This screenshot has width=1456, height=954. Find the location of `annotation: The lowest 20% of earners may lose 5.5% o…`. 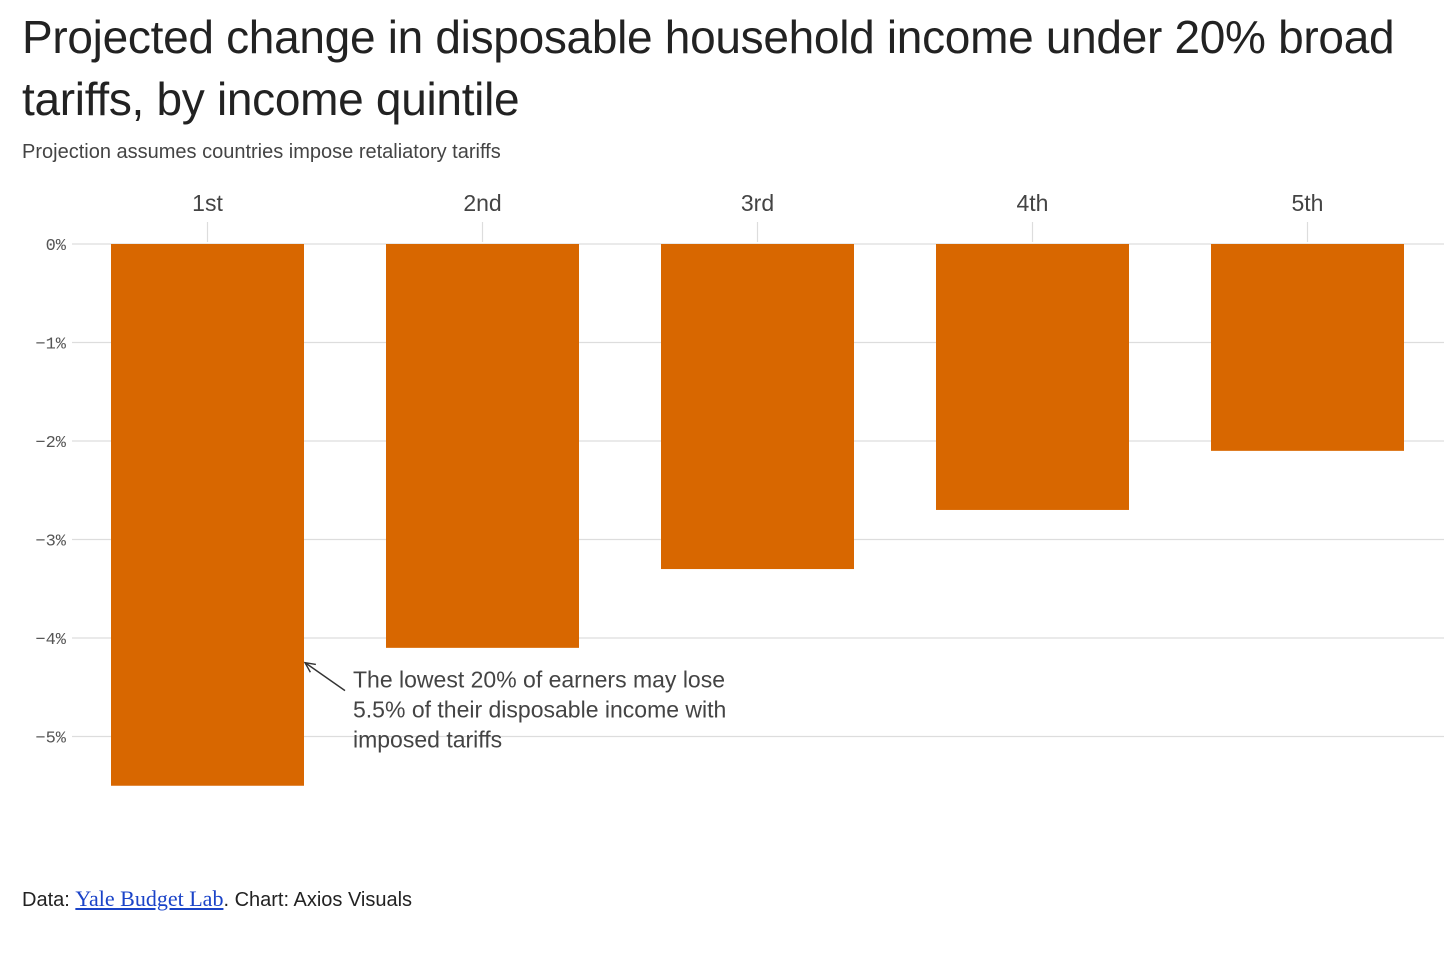

annotation: The lowest 20% of earners may lose 5.5% o… is located at coordinates (514, 707).